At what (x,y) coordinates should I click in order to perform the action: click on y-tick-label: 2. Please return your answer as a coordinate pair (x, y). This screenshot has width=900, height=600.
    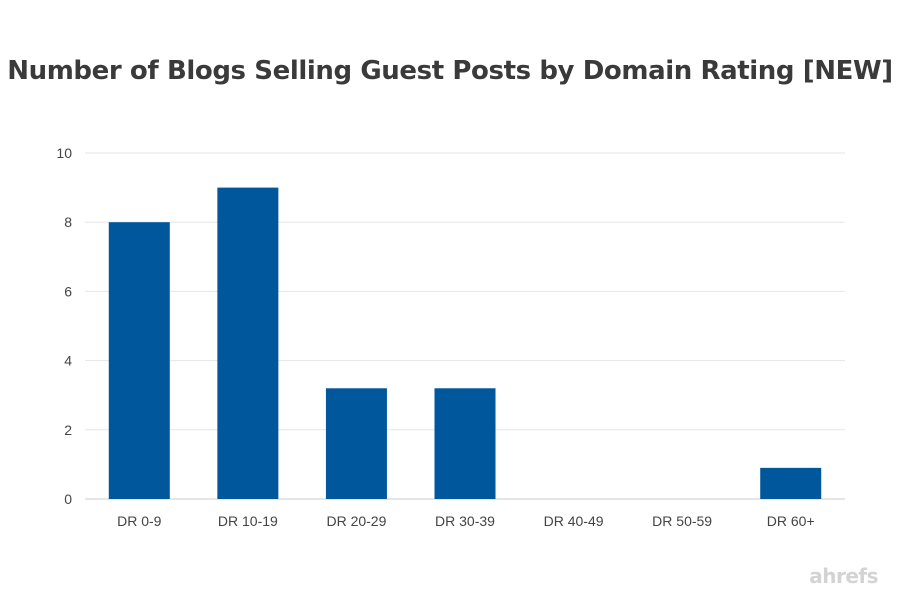
    Looking at the image, I should click on (68, 430).